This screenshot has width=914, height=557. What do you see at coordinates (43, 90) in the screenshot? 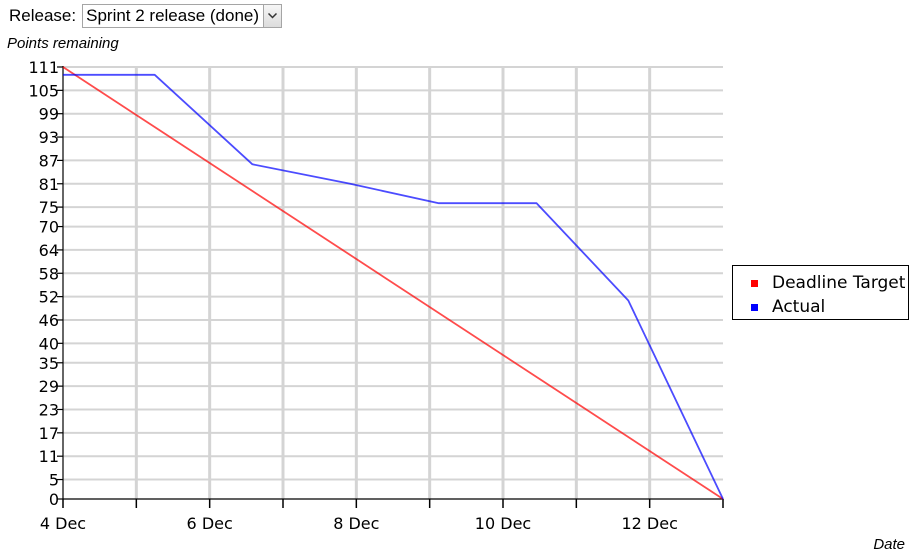
I see `y-tick-label: 105` at bounding box center [43, 90].